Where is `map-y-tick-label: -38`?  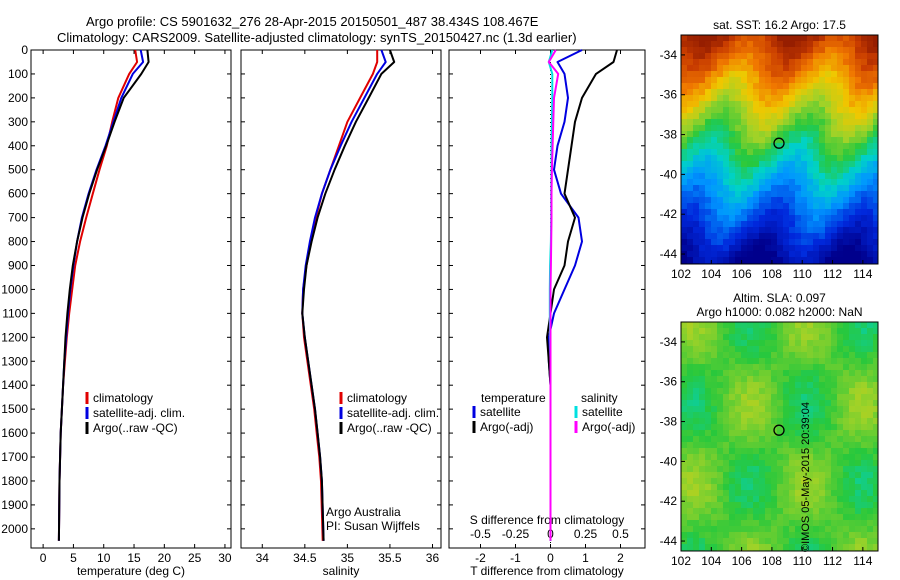
map-y-tick-label: -38 is located at coordinates (669, 135).